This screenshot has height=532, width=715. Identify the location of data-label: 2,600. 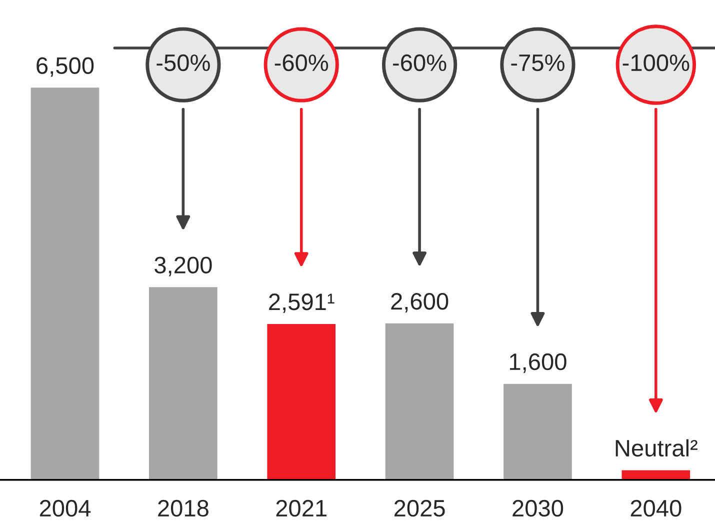
(419, 302).